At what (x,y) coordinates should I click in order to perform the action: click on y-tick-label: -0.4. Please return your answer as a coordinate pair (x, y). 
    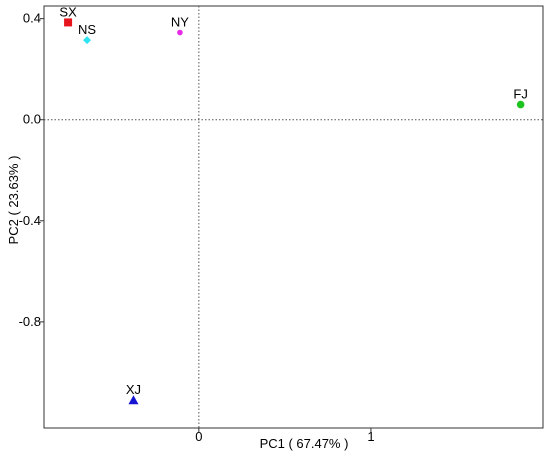
    Looking at the image, I should click on (30, 220).